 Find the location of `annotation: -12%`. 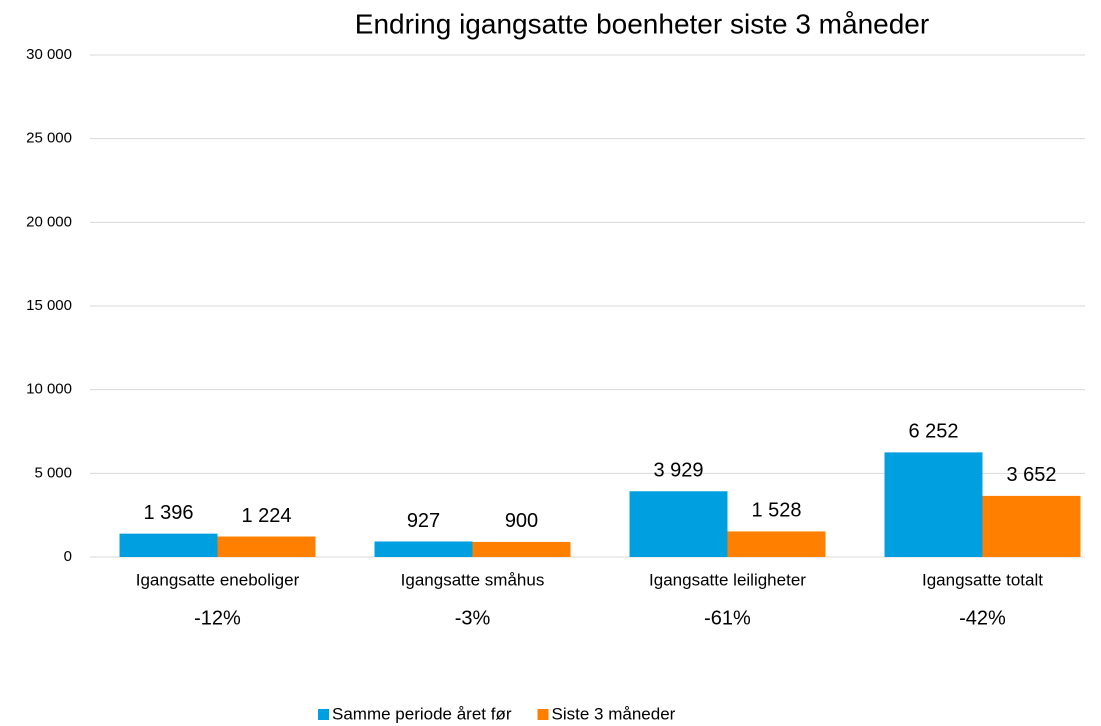

annotation: -12% is located at coordinates (217, 618).